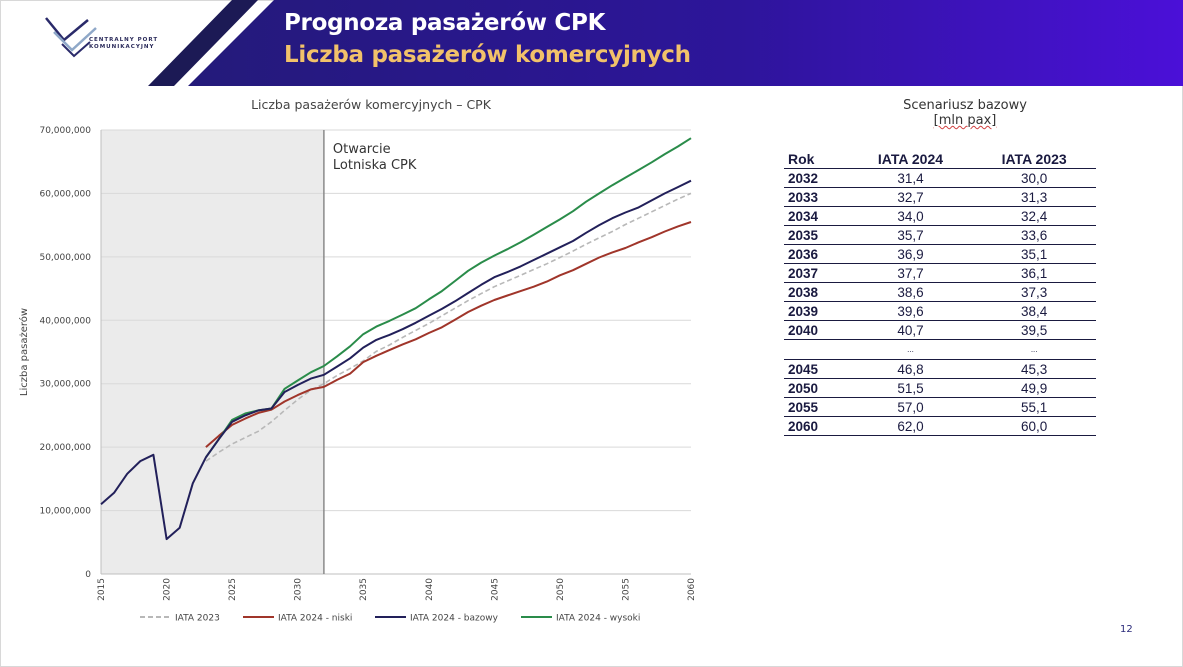  Describe the element at coordinates (1034, 407) in the screenshot. I see `cell-iata2023: 55,1` at that location.